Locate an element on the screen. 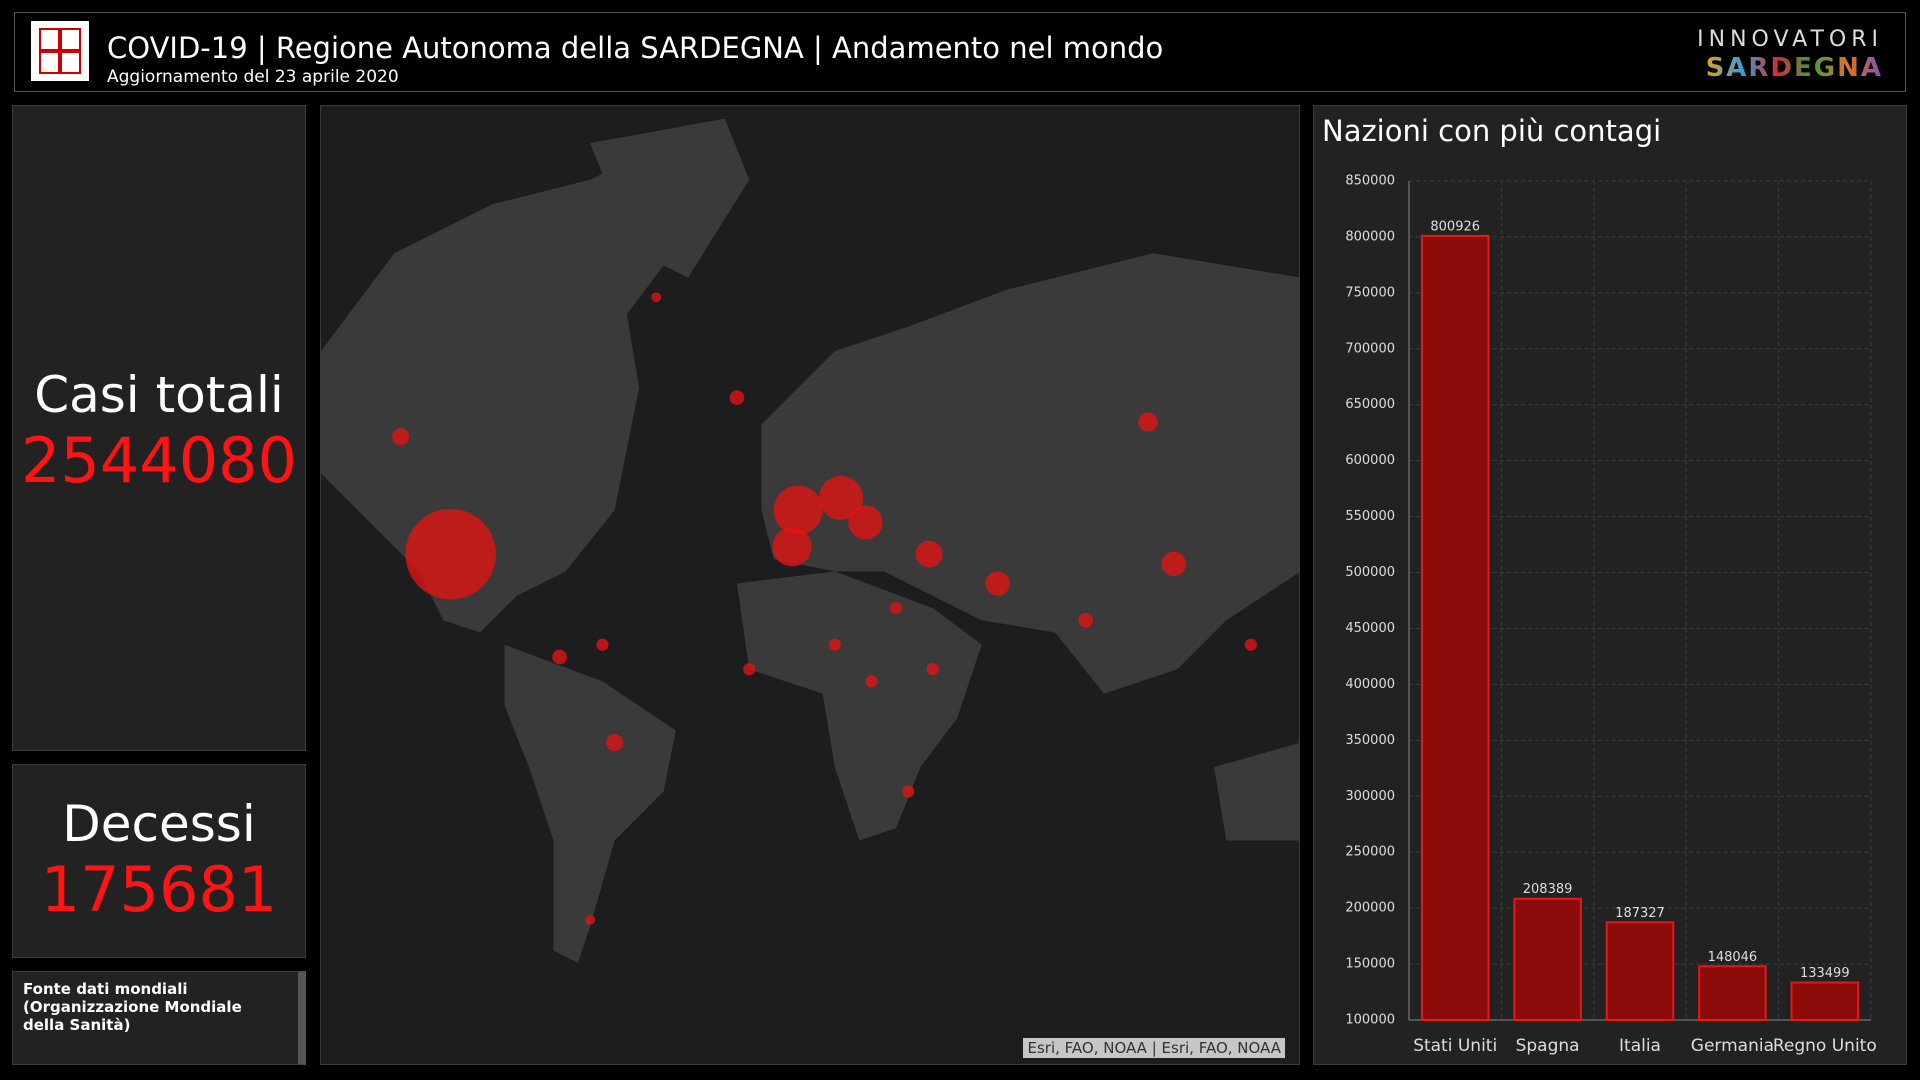 The width and height of the screenshot is (1920, 1080). y-tick-label: 150000 is located at coordinates (1370, 964).